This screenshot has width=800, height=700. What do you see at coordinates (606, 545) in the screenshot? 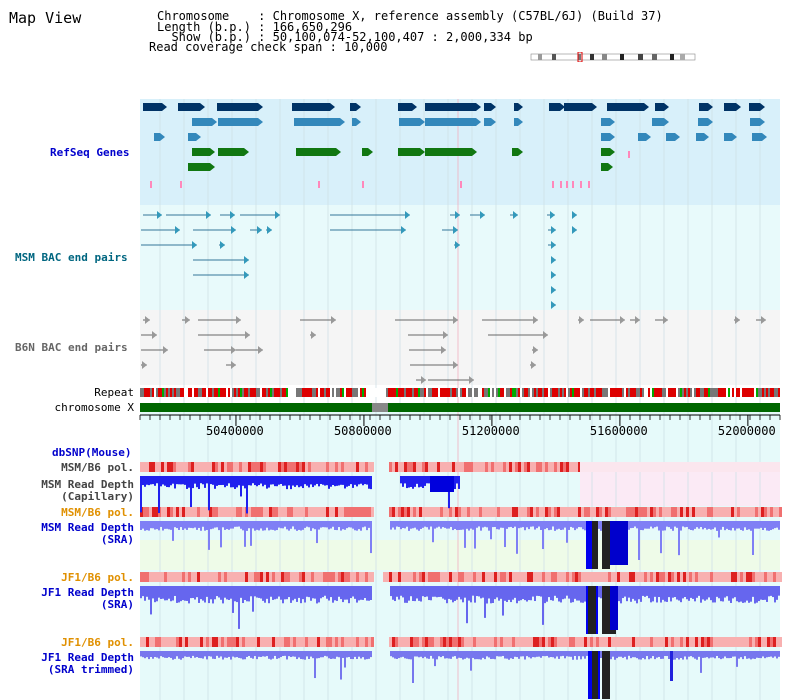
I see `depth-spike` at bounding box center [606, 545].